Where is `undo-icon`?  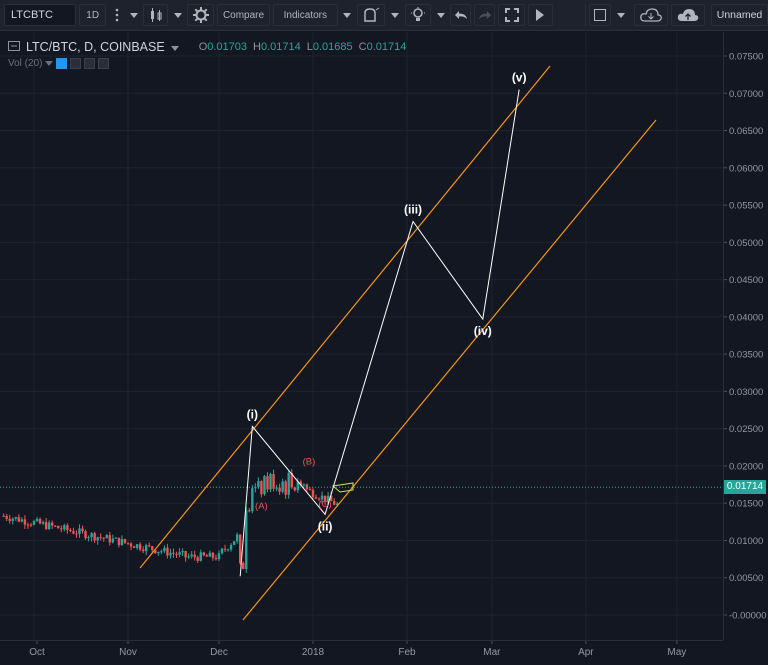
undo-icon is located at coordinates (461, 15).